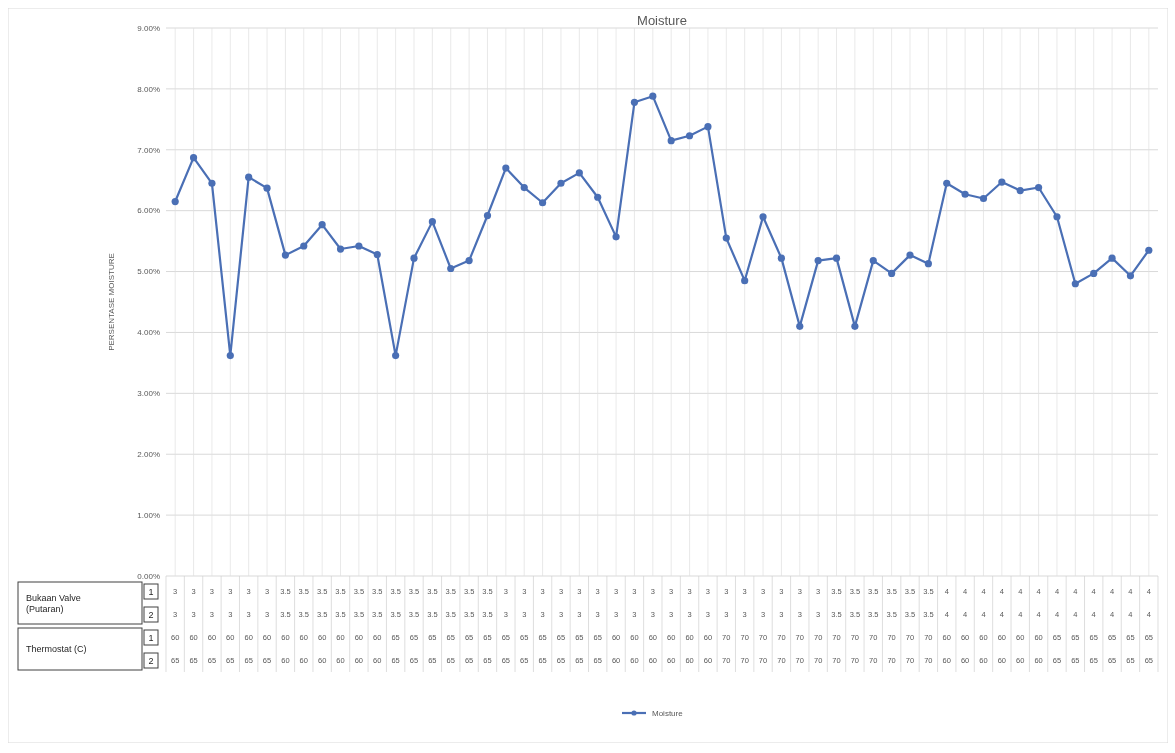 Image resolution: width=1175 pixels, height=753 pixels. What do you see at coordinates (148, 89) in the screenshot?
I see `y-tick-label: 8.00%` at bounding box center [148, 89].